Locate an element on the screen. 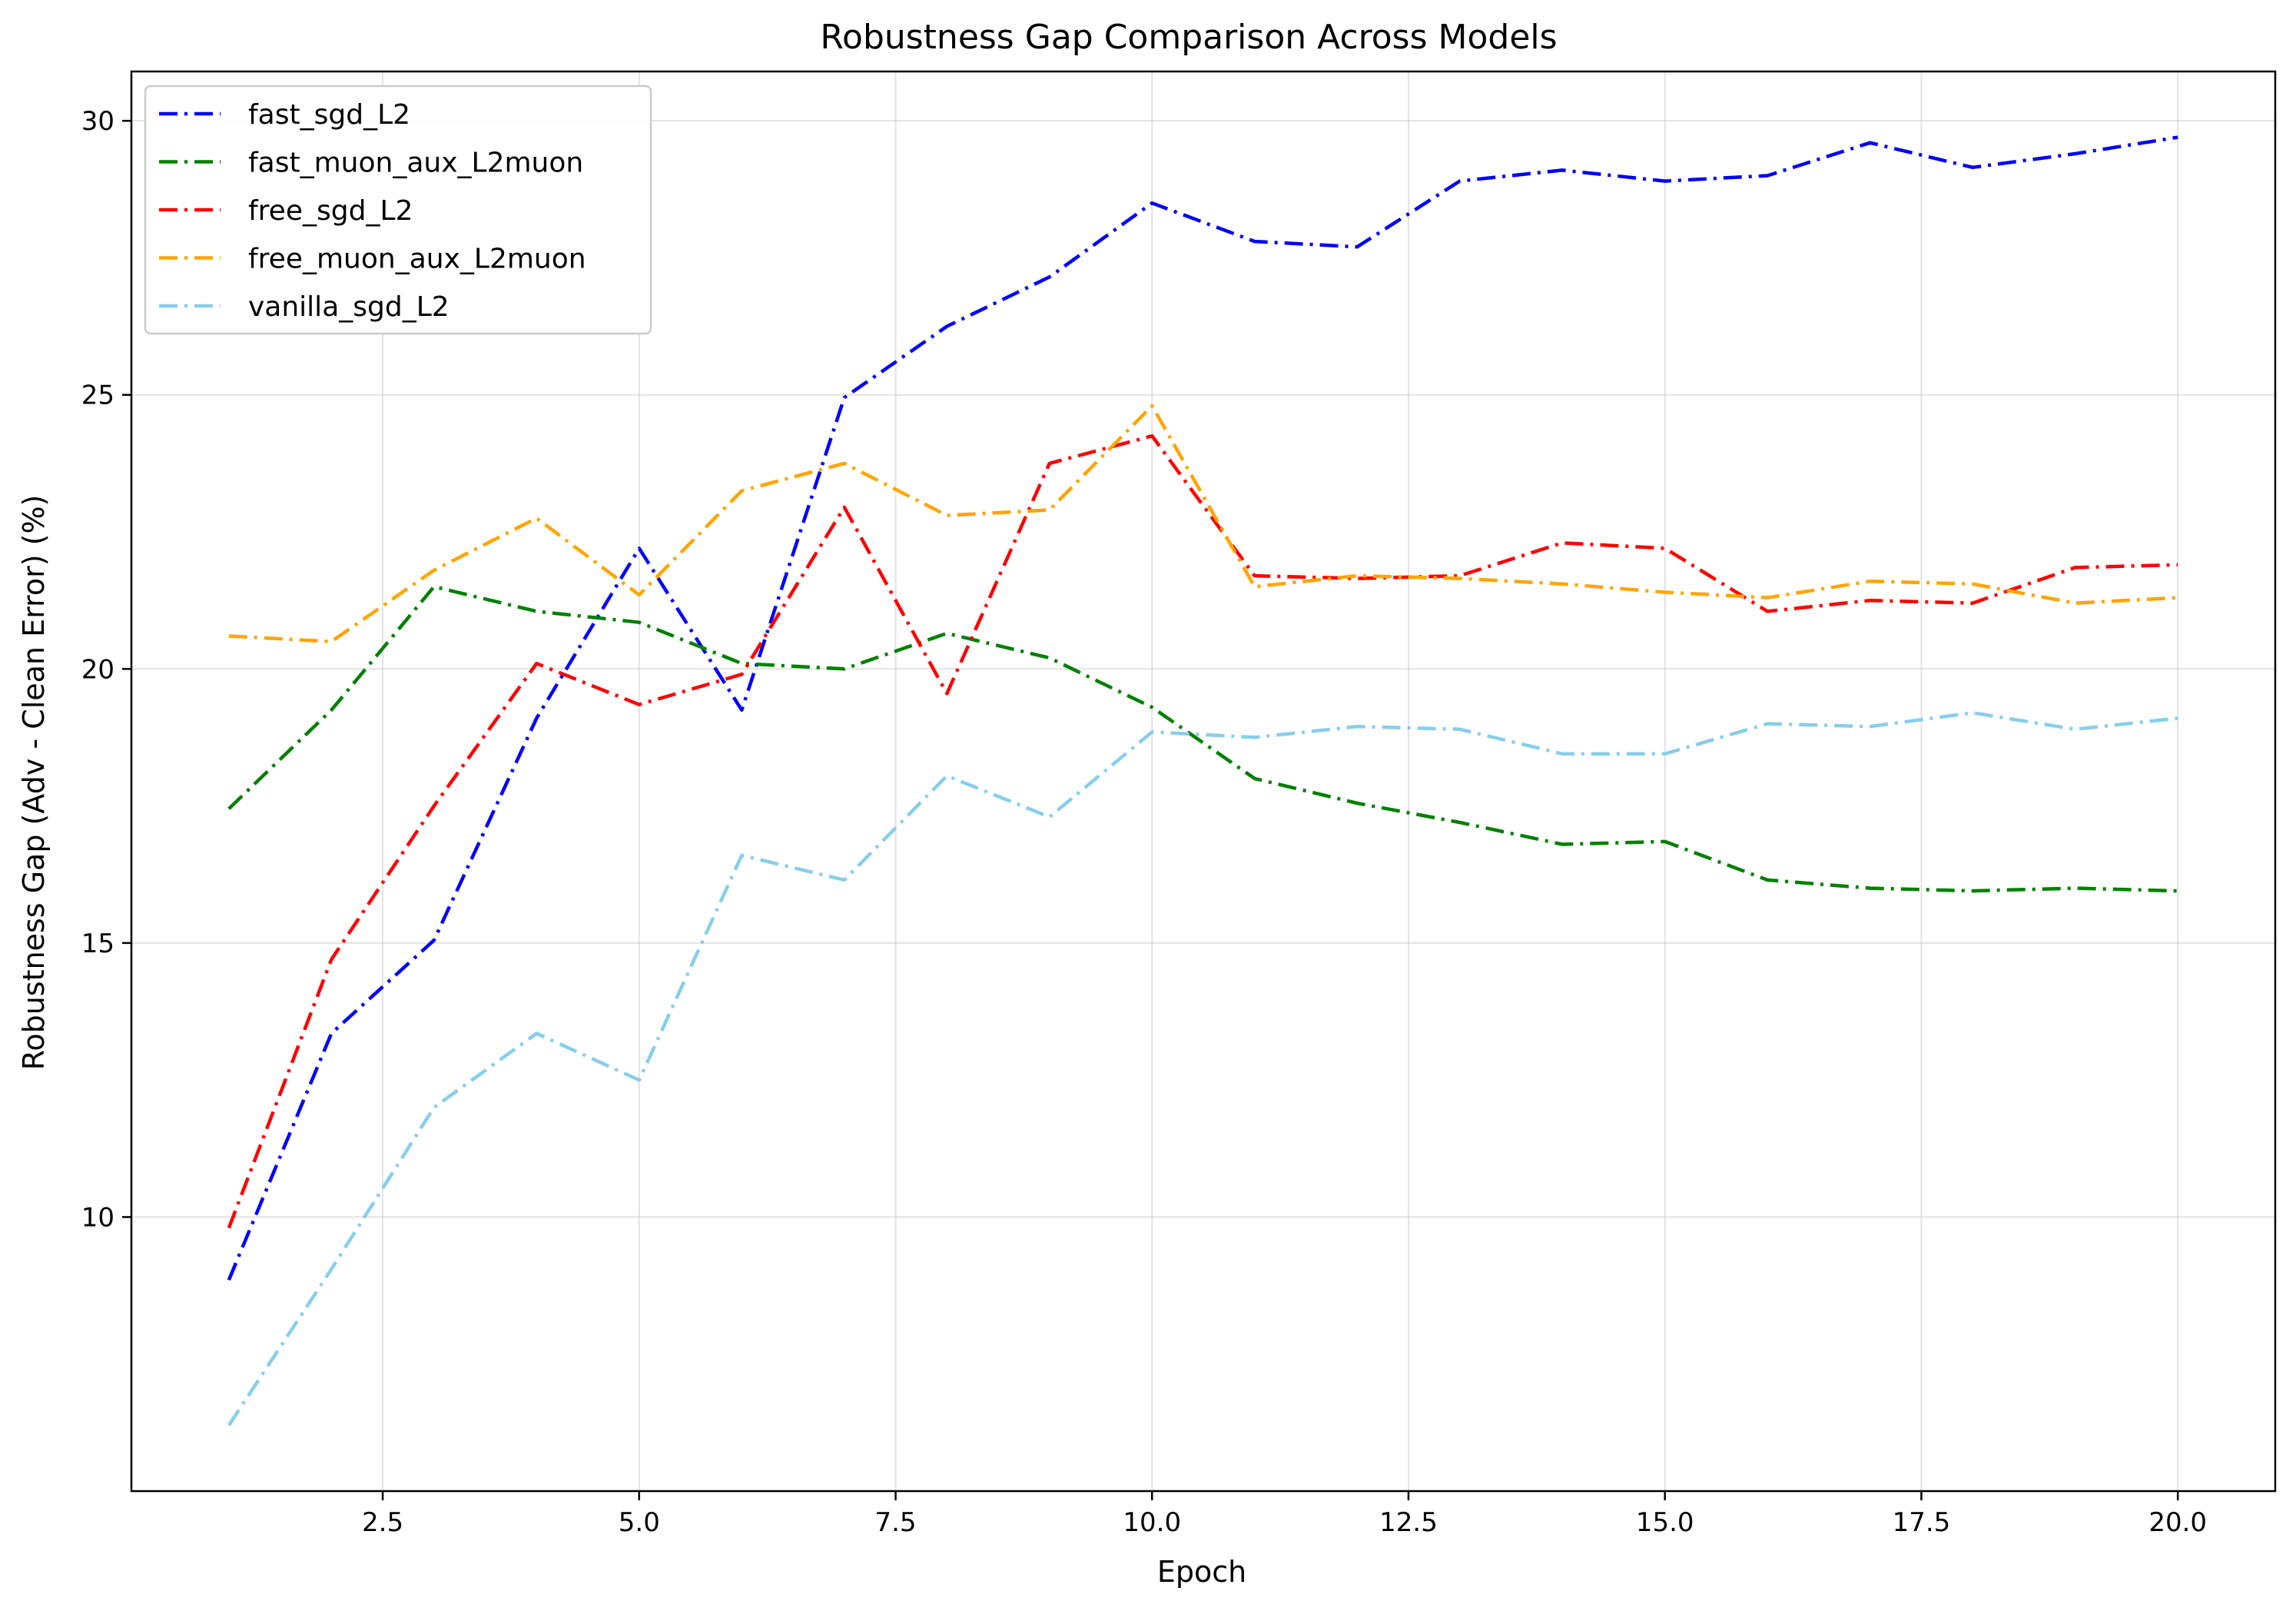 The image size is (2296, 1611). y-tick-label: 10 is located at coordinates (98, 1217).